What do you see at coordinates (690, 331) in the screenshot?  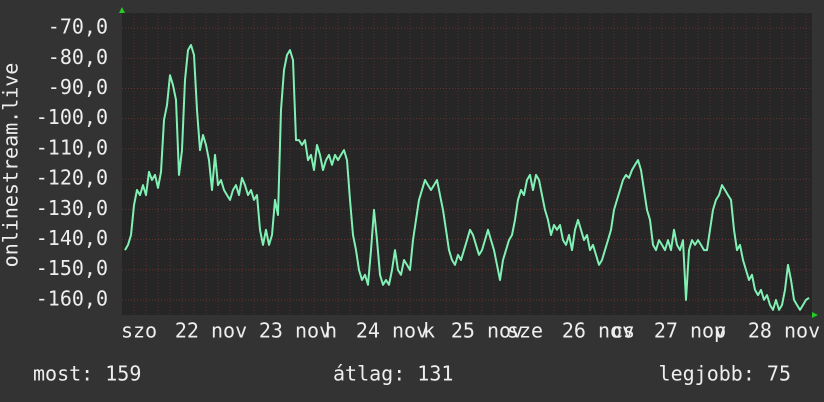 I see `x-tick-label: 27 nov` at bounding box center [690, 331].